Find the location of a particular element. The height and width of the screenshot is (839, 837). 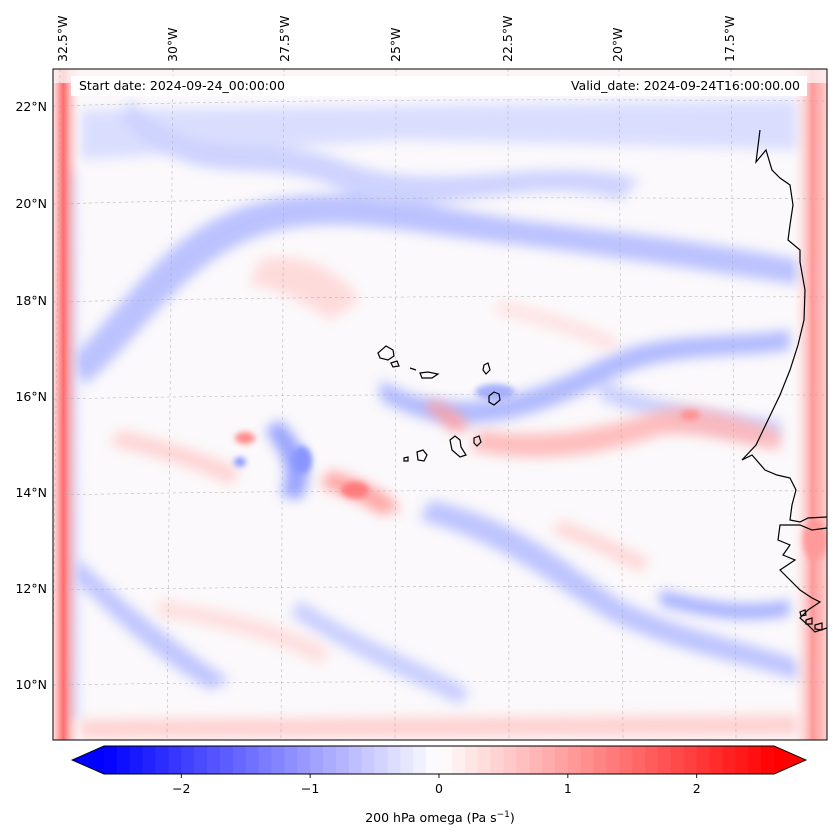

lon-label-32-5w: 32.5°W is located at coordinates (62, 39).